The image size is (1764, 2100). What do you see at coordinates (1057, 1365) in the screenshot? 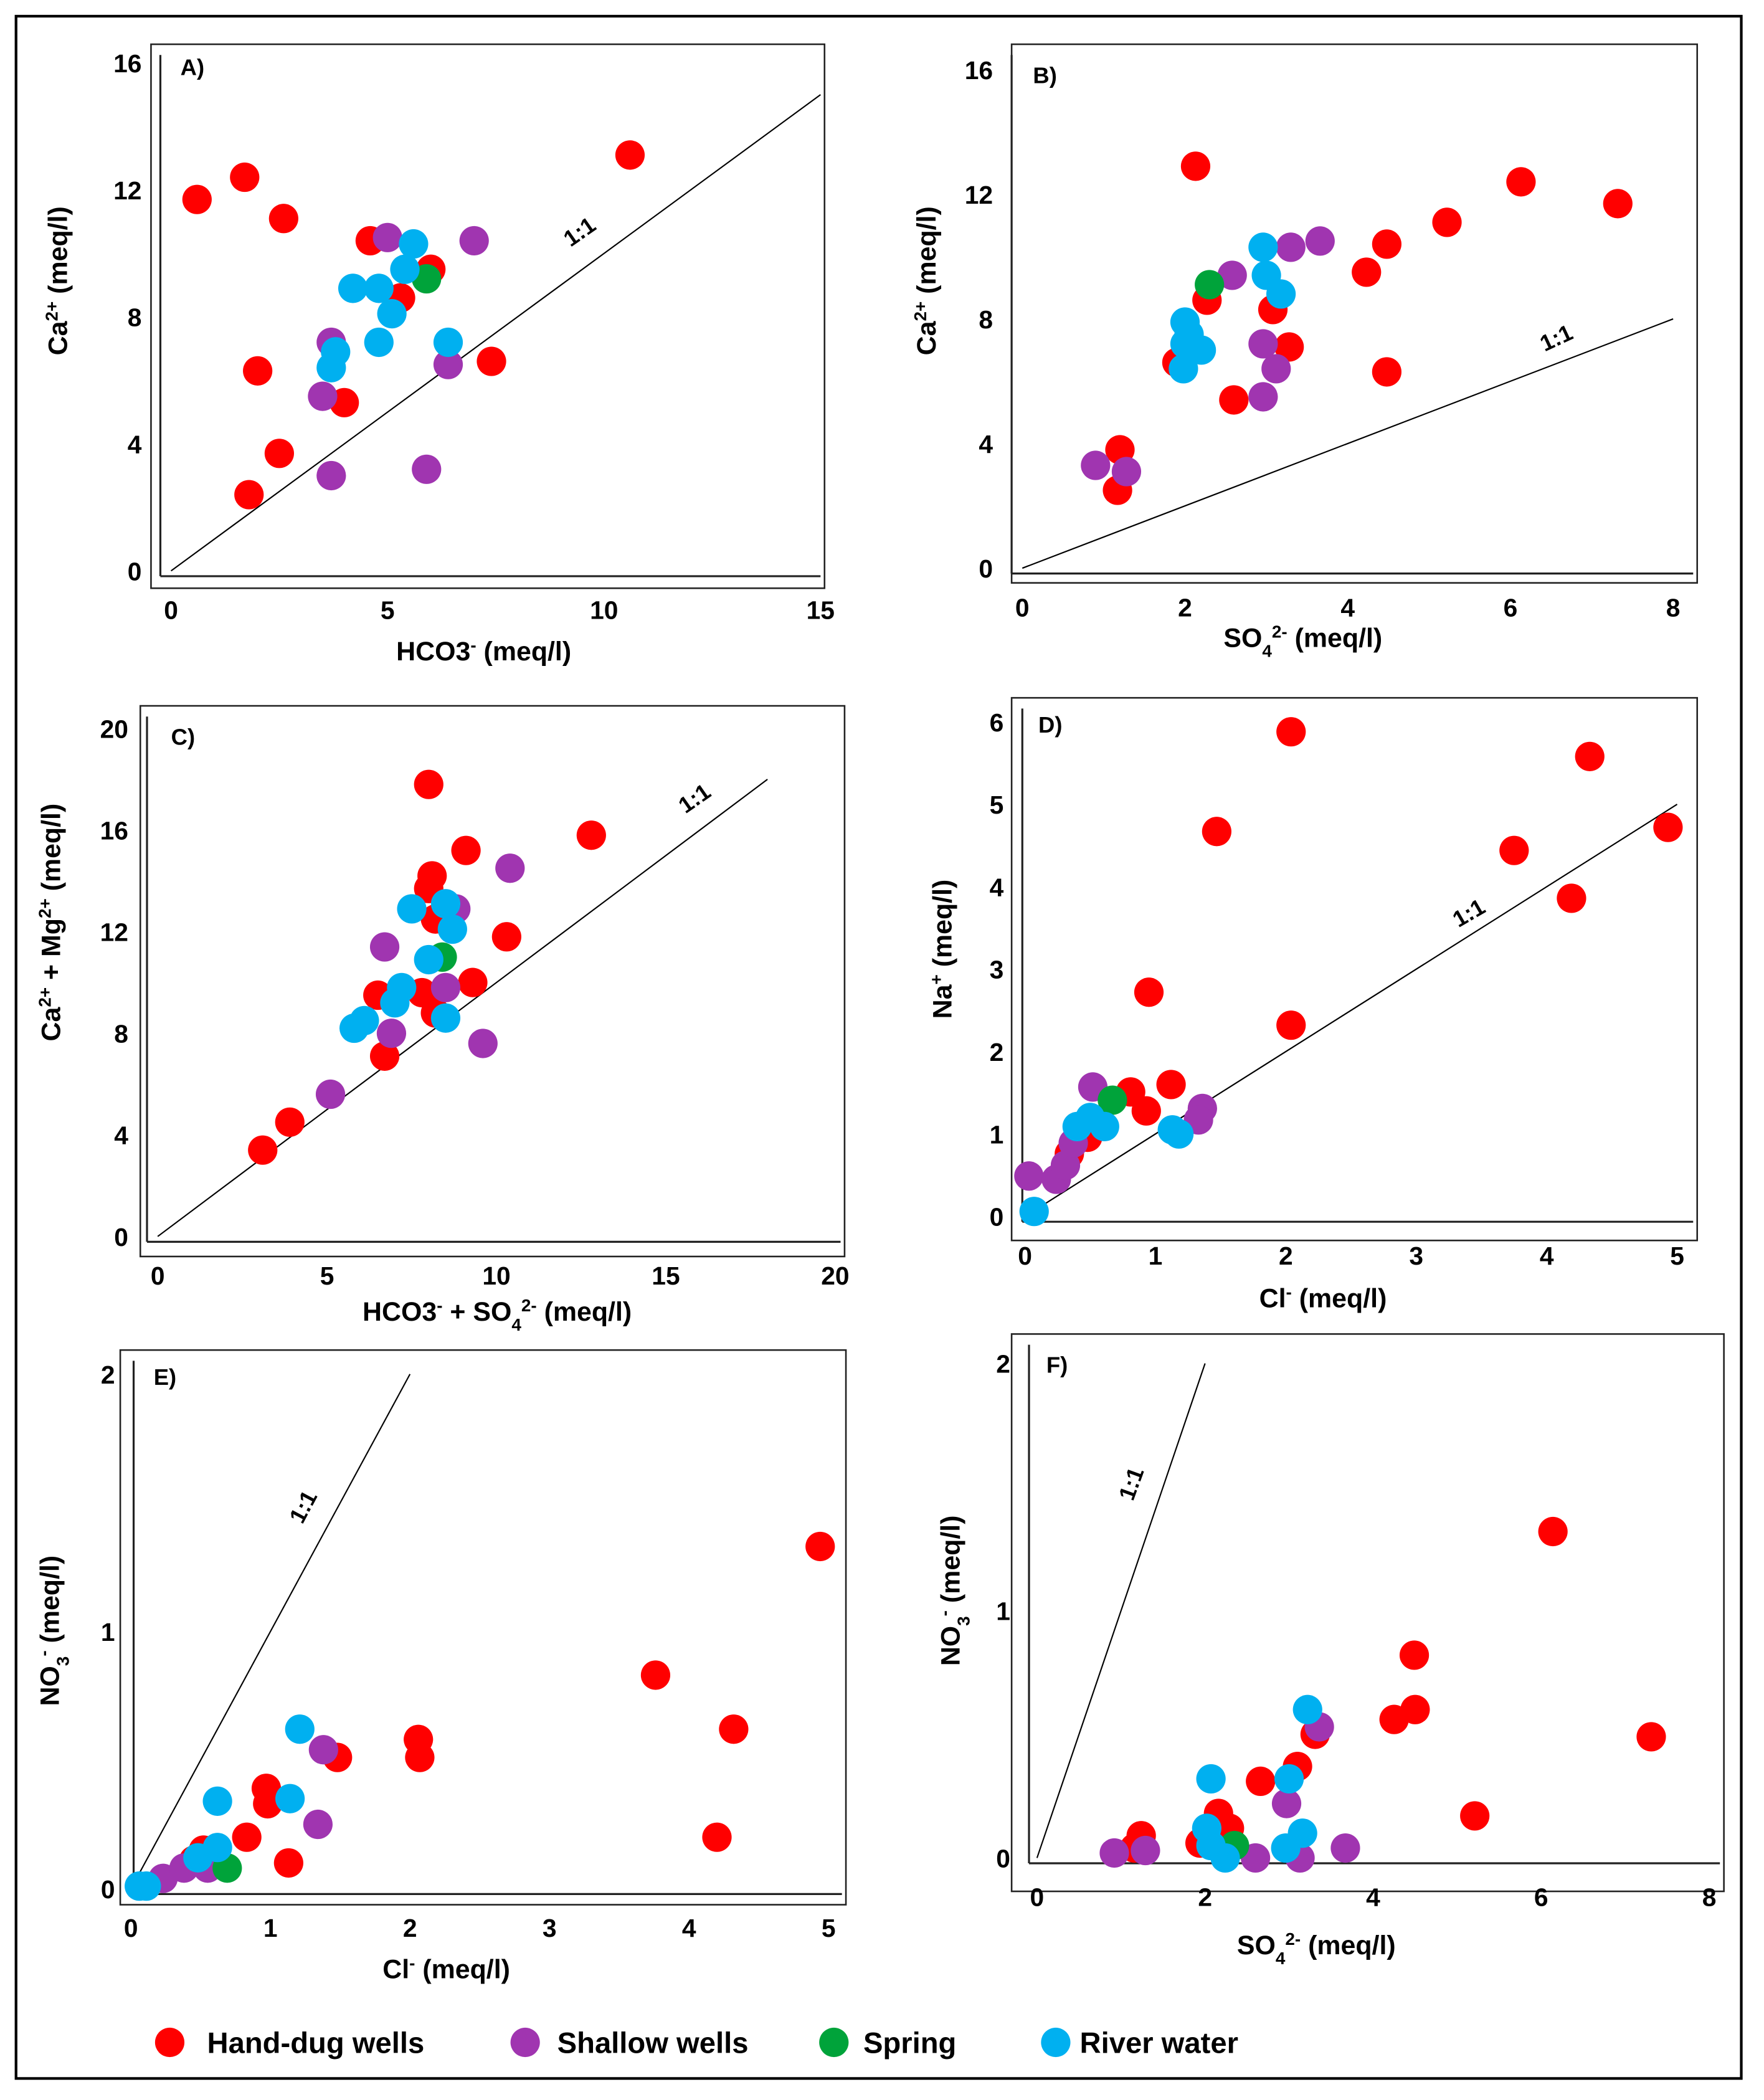
I see `panel-label: F)` at bounding box center [1057, 1365].